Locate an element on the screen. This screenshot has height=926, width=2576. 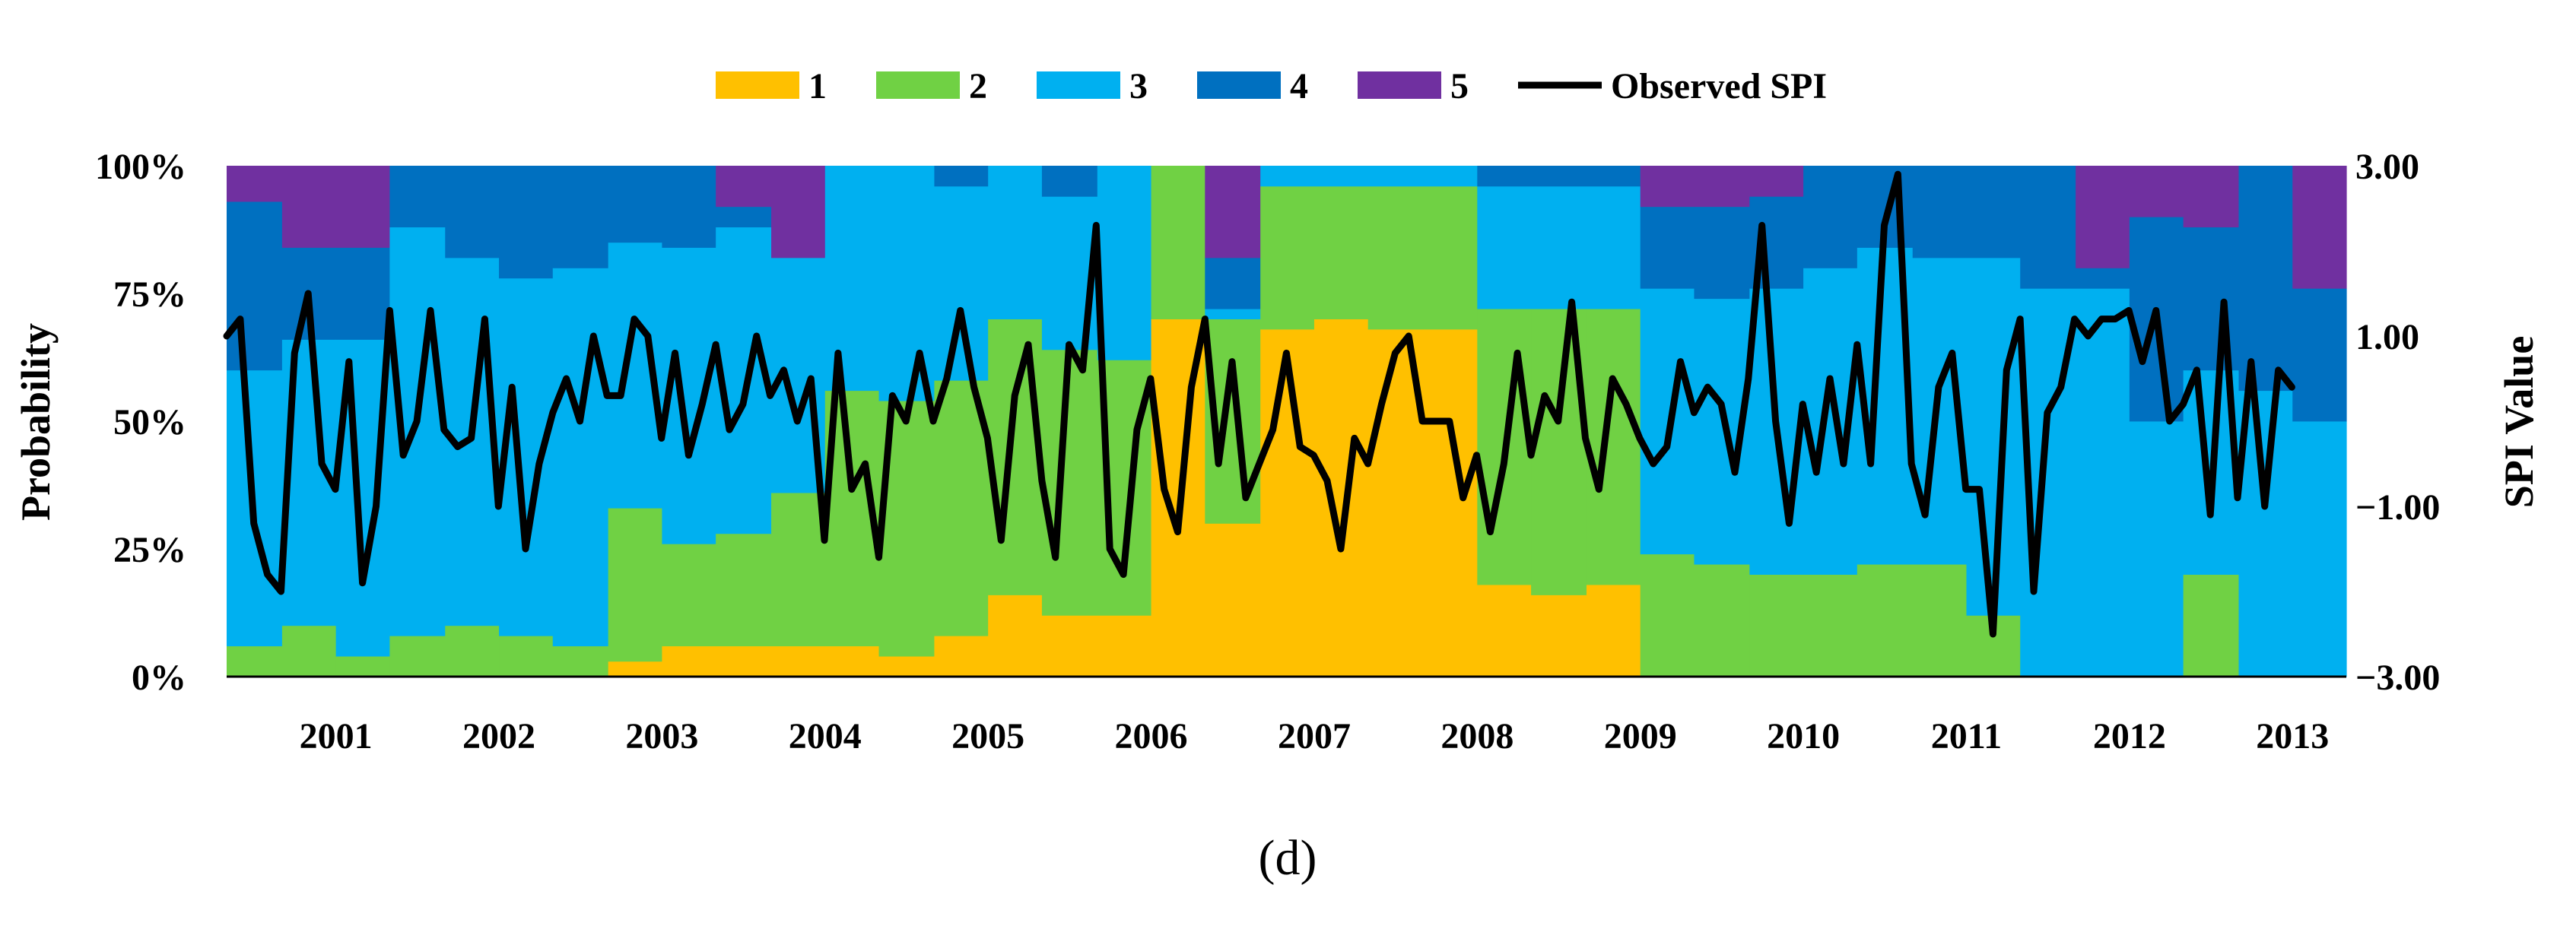
legend-item-c1: 1 is located at coordinates (771, 86).